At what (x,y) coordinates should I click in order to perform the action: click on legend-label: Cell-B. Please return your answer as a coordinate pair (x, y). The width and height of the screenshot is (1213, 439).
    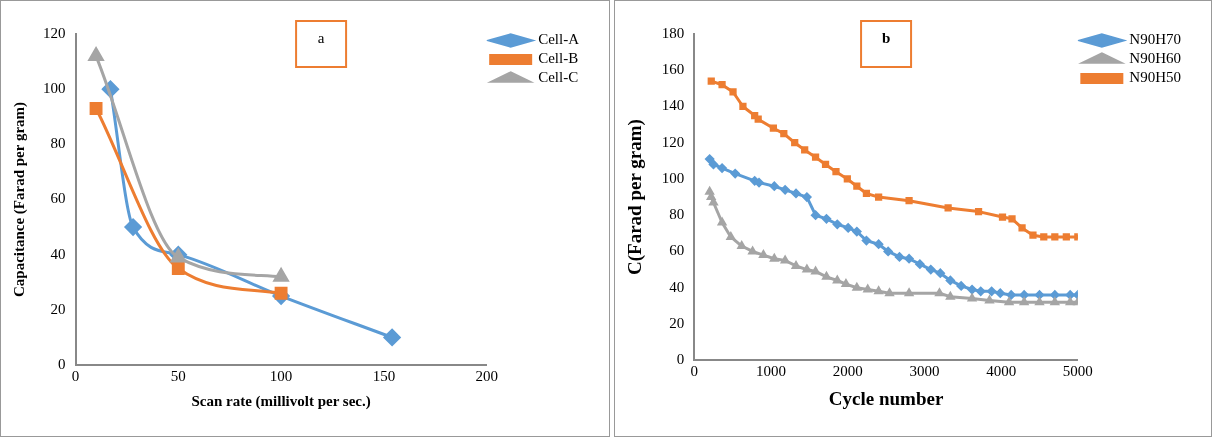
    Looking at the image, I should click on (558, 58).